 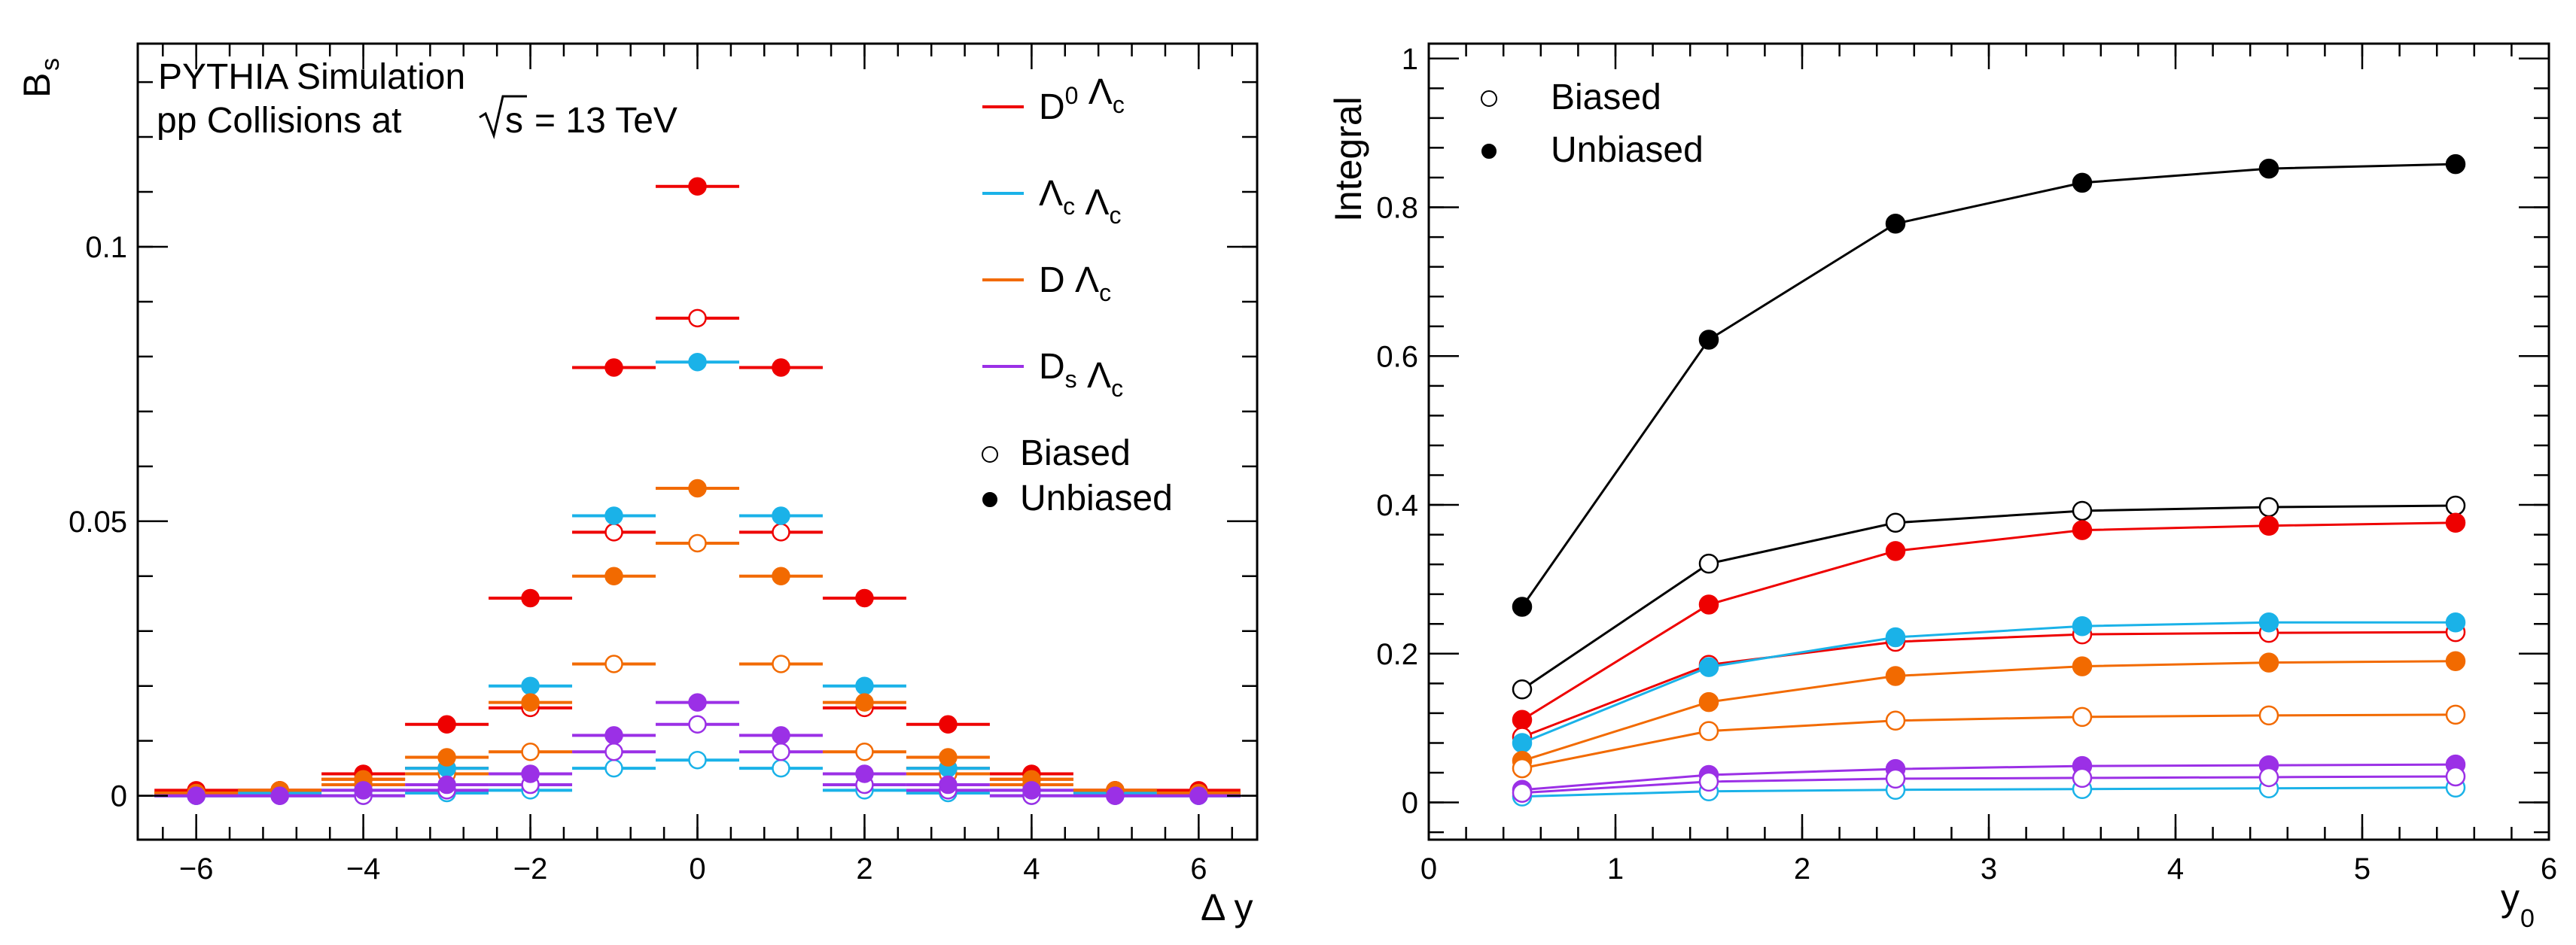 What do you see at coordinates (1031, 869) in the screenshot?
I see `left-x-tick-label: 4` at bounding box center [1031, 869].